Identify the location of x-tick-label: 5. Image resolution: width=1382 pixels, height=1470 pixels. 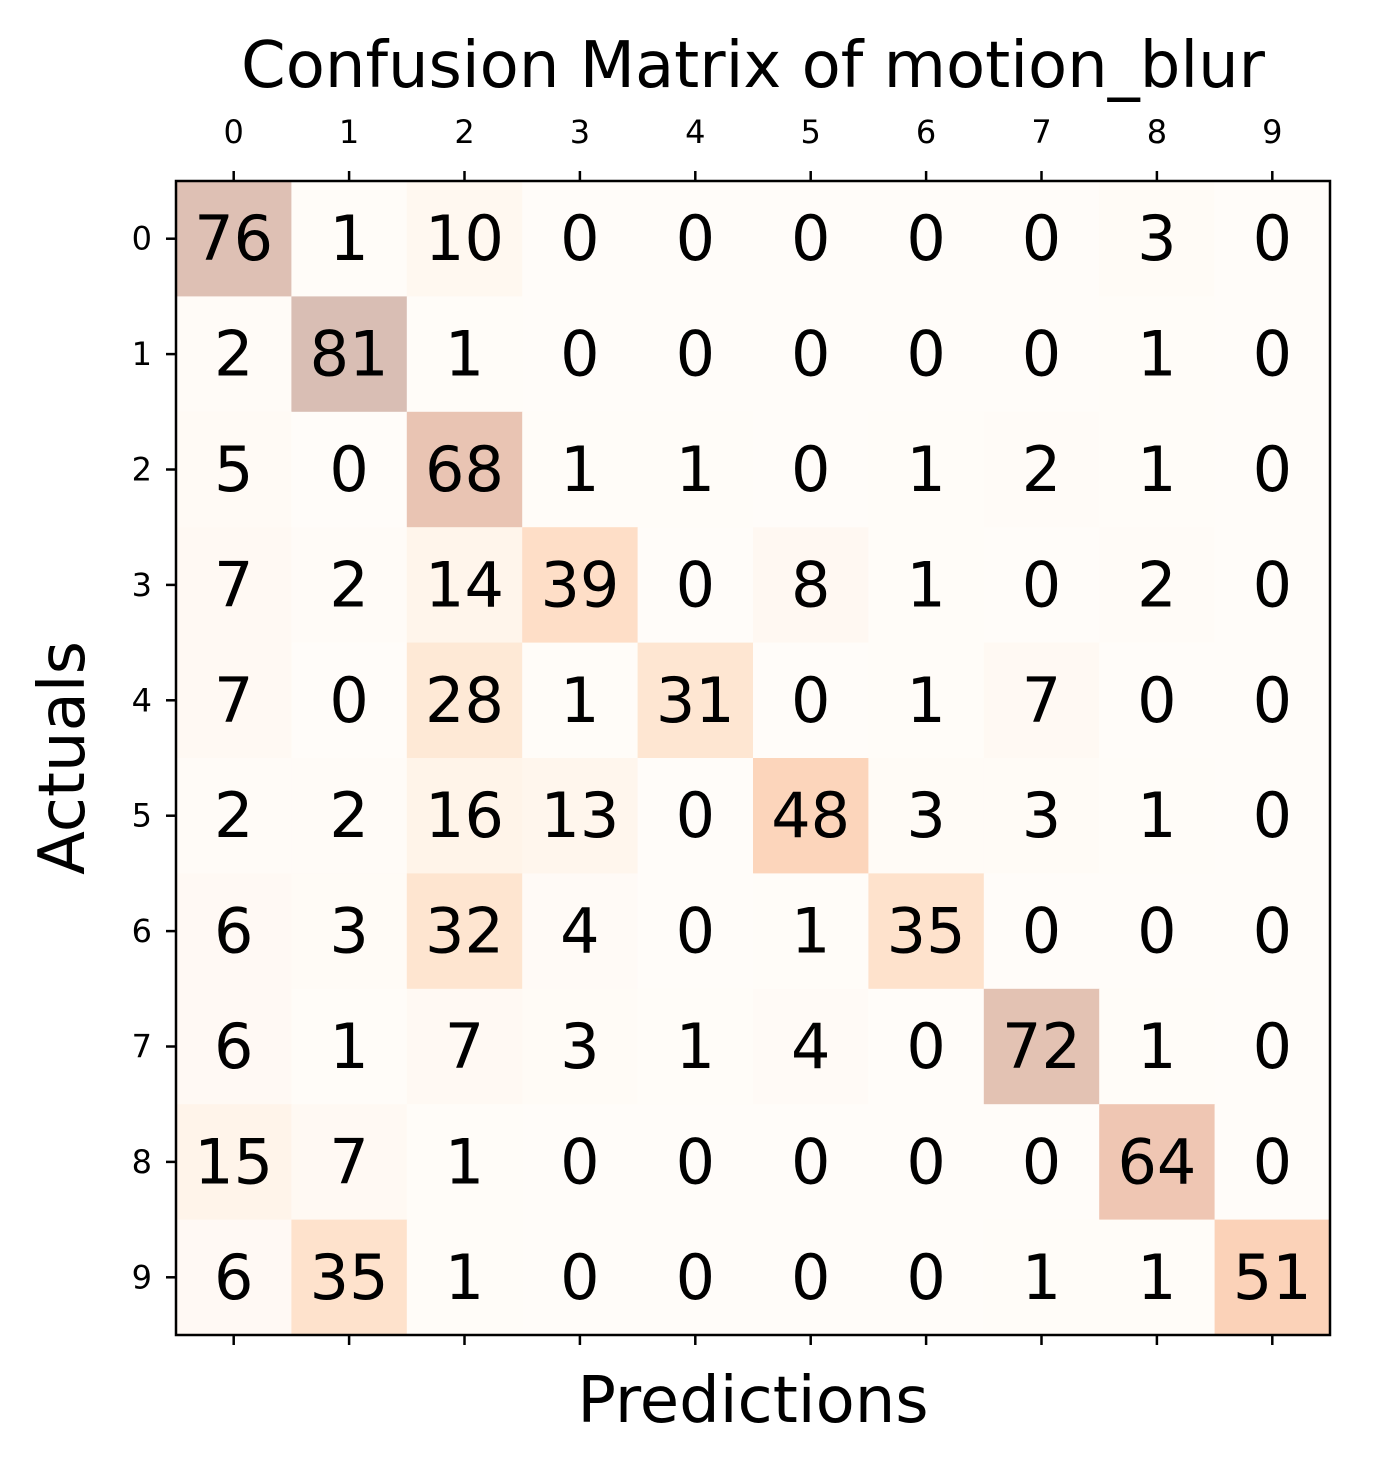
(811, 132).